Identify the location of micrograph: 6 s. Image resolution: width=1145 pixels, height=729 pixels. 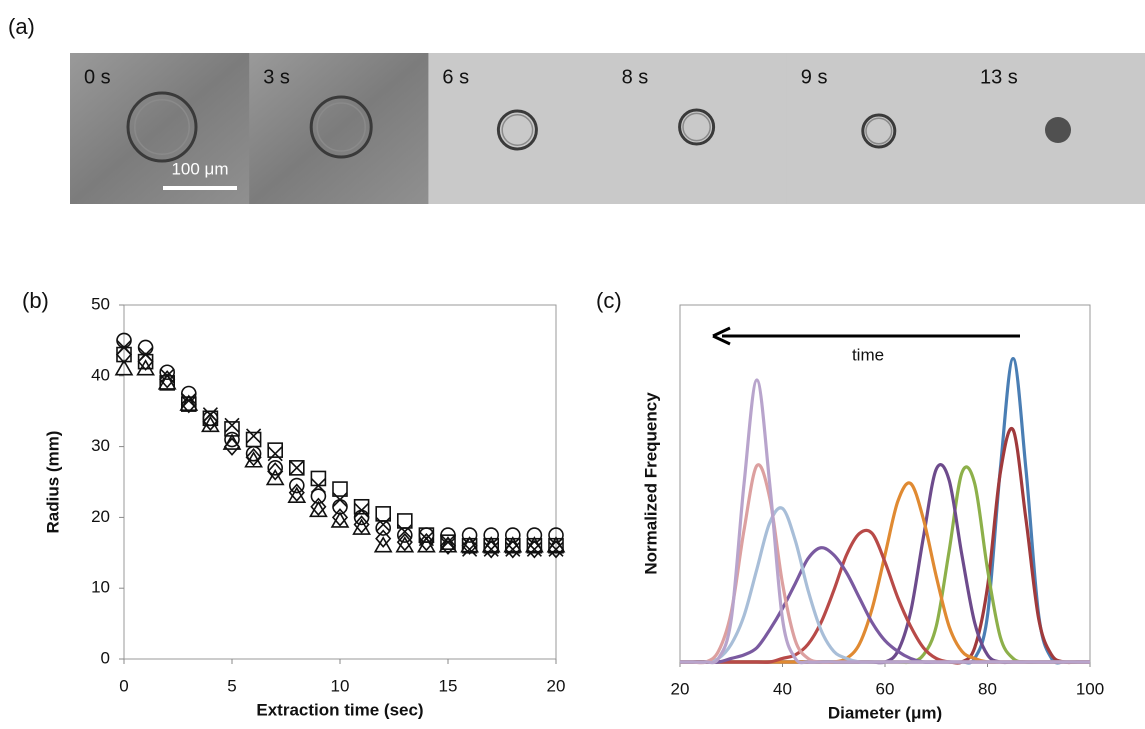
(518, 128).